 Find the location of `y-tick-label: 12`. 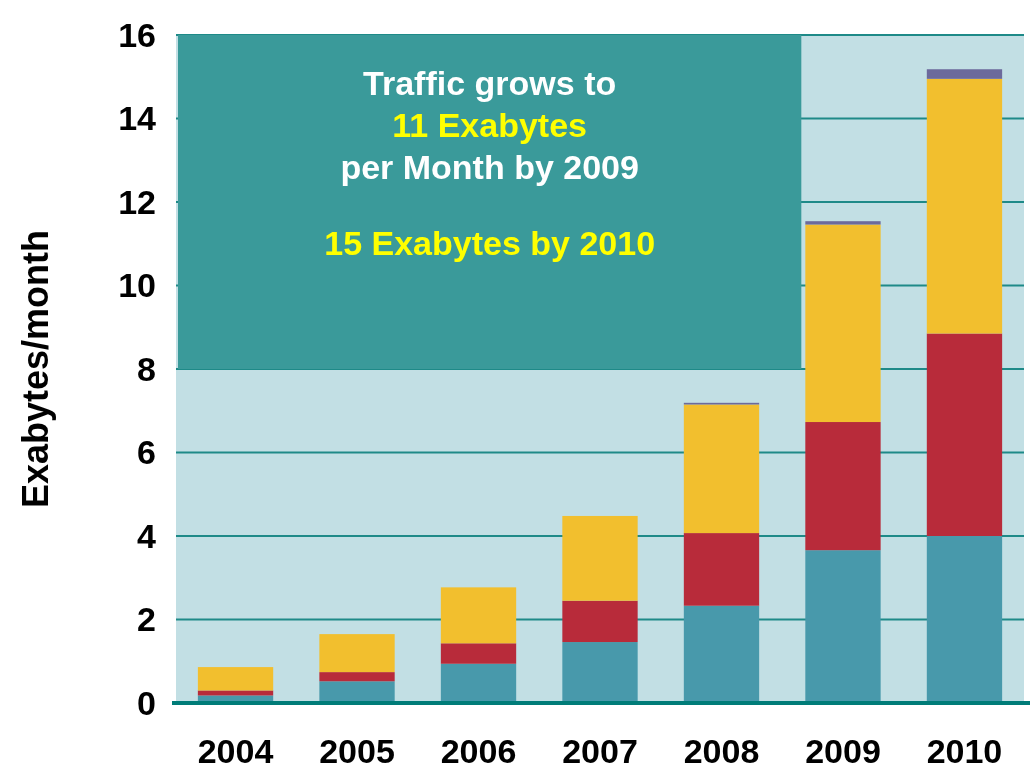

y-tick-label: 12 is located at coordinates (137, 201).